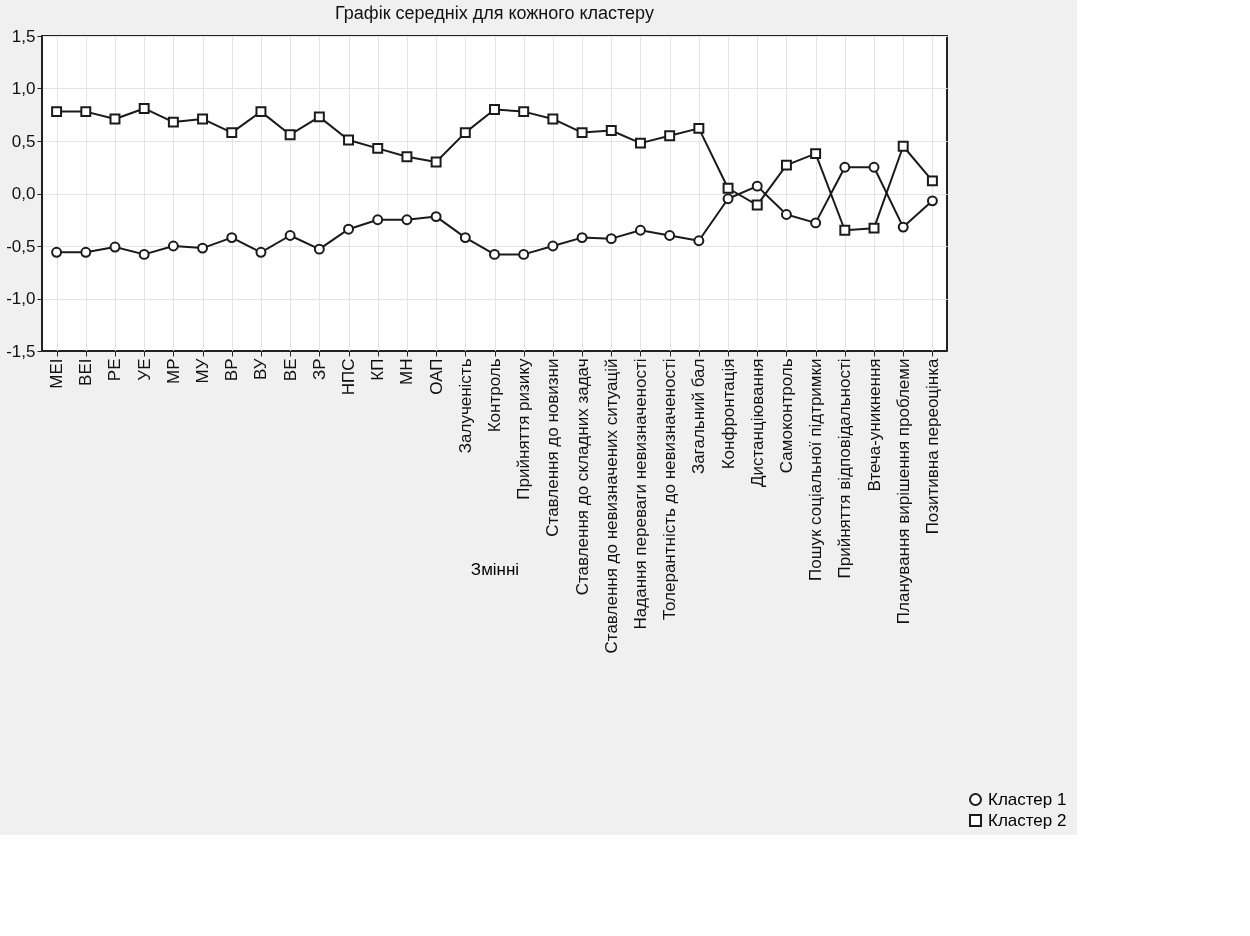 The image size is (1250, 936). I want to click on y-tick-label: 1,0, so click(23, 88).